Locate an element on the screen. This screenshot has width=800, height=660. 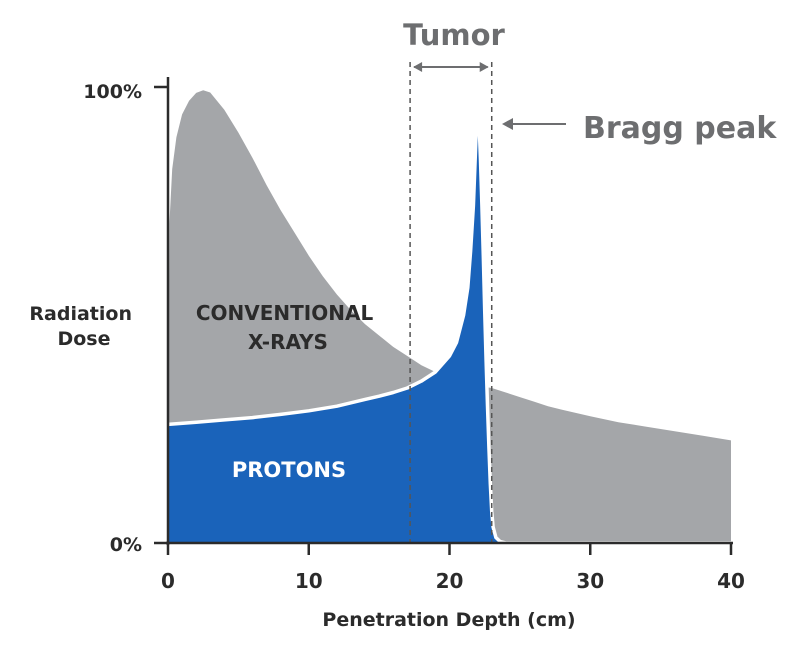
bragg-peak-arrow-head is located at coordinates (507, 124).